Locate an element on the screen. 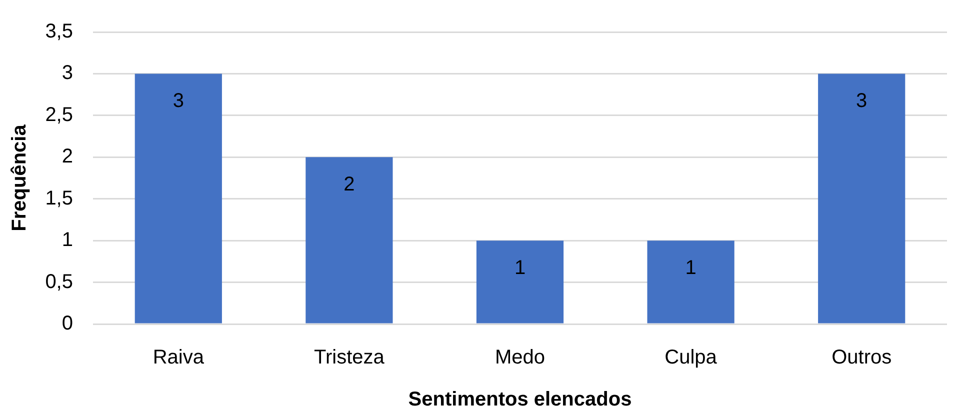 This screenshot has width=953, height=414. x-tick-label: Outros is located at coordinates (862, 357).